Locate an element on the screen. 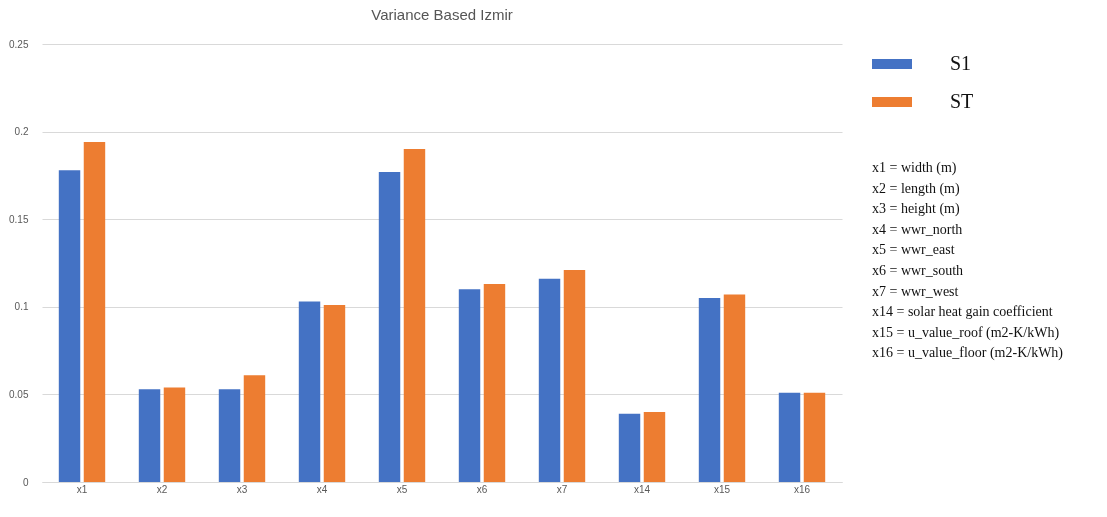 This screenshot has width=1107, height=517. text: x4 = wwr_north is located at coordinates (918, 229).